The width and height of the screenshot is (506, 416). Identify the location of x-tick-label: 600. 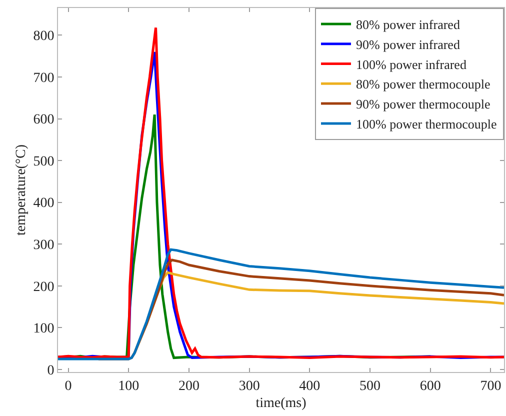
(430, 386).